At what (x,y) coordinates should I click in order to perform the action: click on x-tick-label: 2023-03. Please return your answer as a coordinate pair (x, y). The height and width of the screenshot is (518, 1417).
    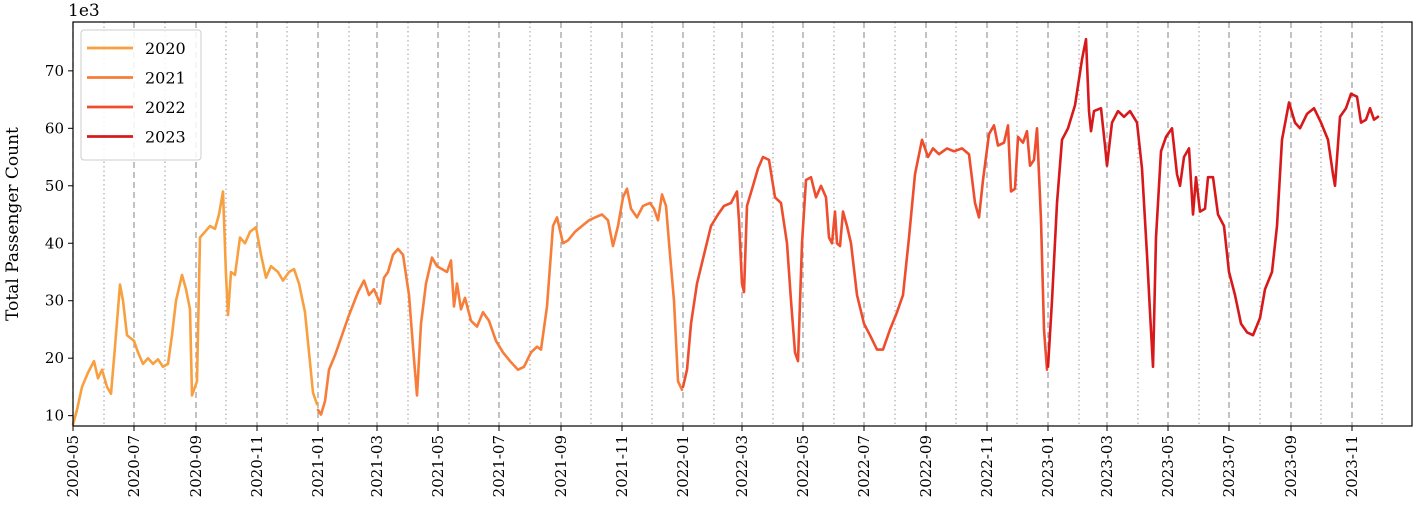
    Looking at the image, I should click on (1107, 466).